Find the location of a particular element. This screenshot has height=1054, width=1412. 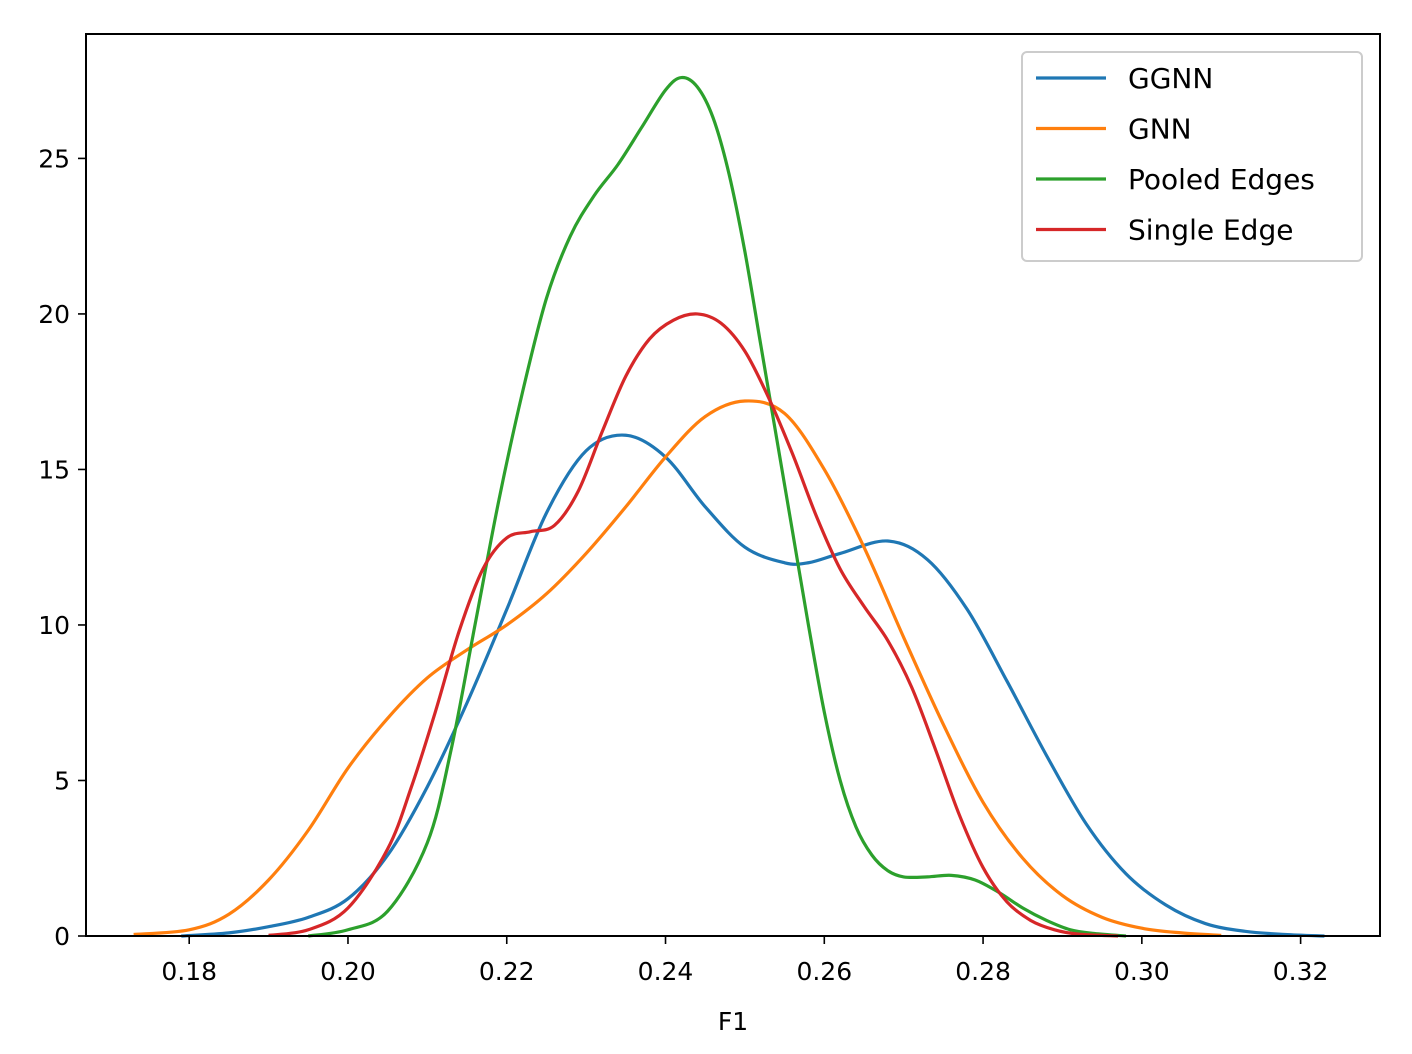

x-tick-label: 0.30 is located at coordinates (1142, 971).